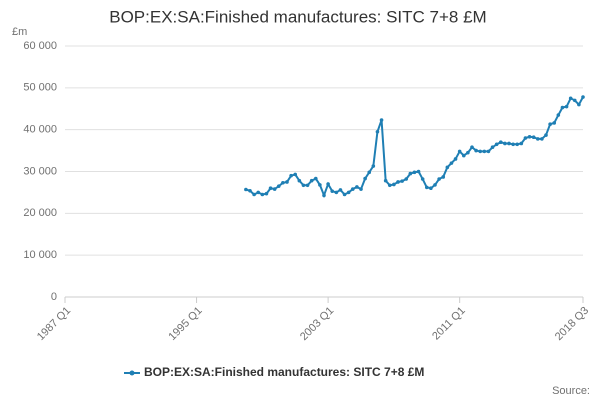  What do you see at coordinates (449, 324) in the screenshot?
I see `x-tick-label: 2011 Q1` at bounding box center [449, 324].